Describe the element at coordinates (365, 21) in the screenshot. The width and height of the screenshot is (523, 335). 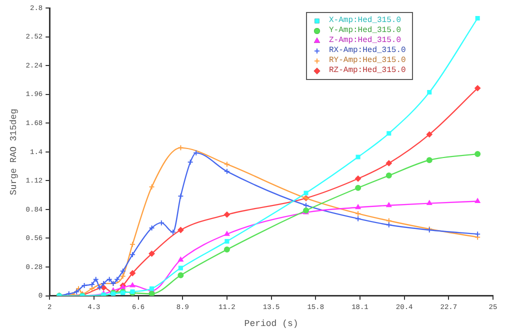
I see `legend-label: X-Amp:Hed_315.0` at that location.